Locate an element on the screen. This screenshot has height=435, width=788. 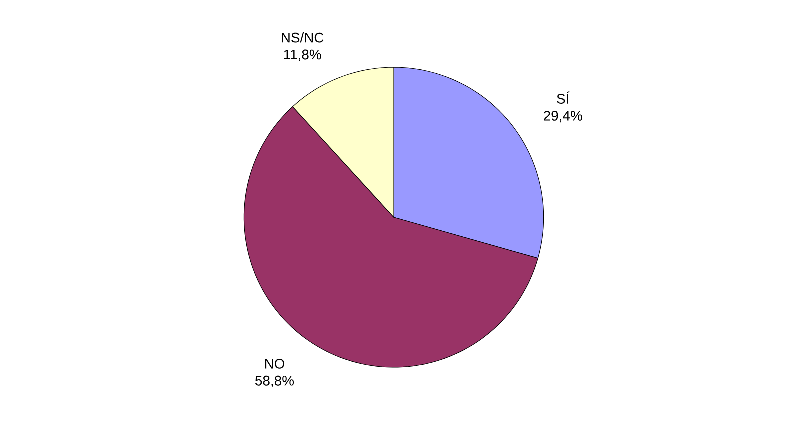
data-label: 29,4% is located at coordinates (563, 117).